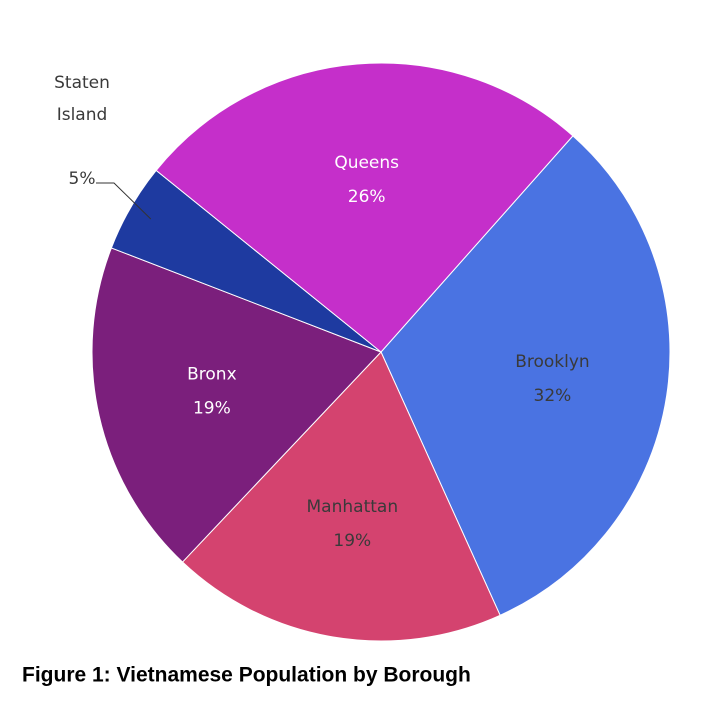 This screenshot has height=718, width=712. What do you see at coordinates (552, 362) in the screenshot?
I see `slice-label: Brooklyn` at bounding box center [552, 362].